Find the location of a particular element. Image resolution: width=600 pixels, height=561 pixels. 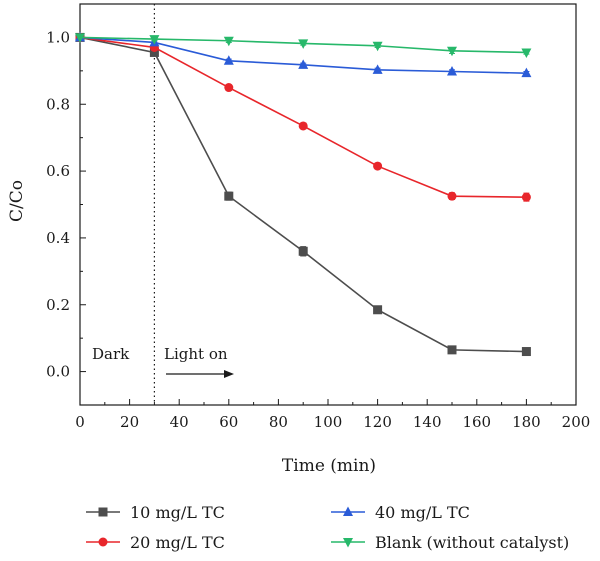

x-tick-label: 120 is located at coordinates (377, 422).